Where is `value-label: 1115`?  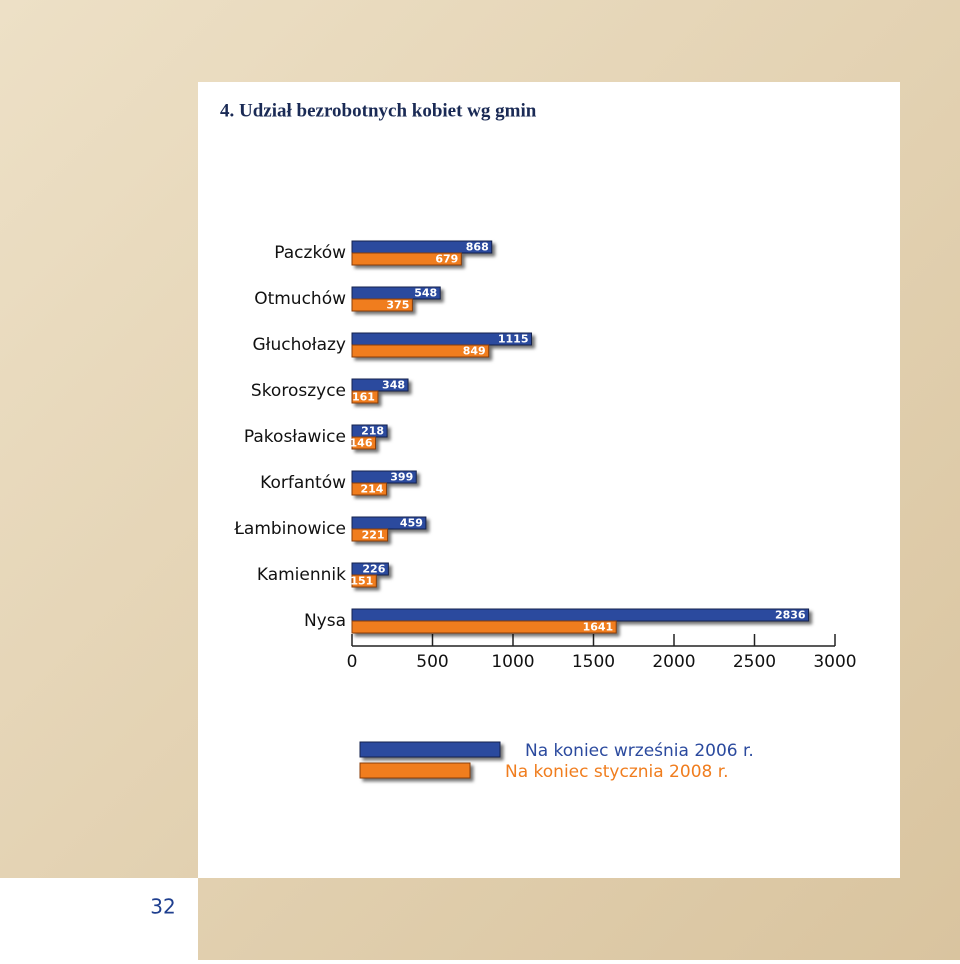 value-label: 1115 is located at coordinates (513, 339).